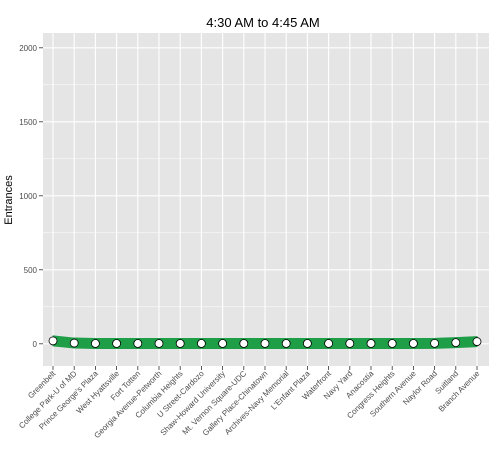 The width and height of the screenshot is (500, 455). What do you see at coordinates (28, 196) in the screenshot?
I see `y-tick-label: 1000` at bounding box center [28, 196].